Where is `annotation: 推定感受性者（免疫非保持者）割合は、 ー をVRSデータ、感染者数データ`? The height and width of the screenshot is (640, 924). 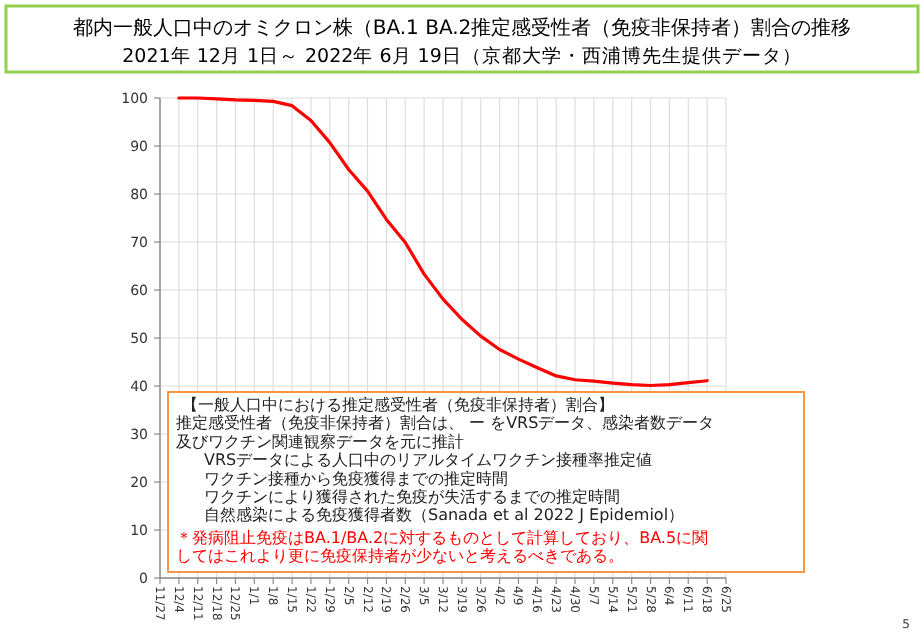
annotation: 推定感受性者（免疫非保持者）割合は、 ー をVRSデータ、感染者数データ is located at coordinates (445, 423).